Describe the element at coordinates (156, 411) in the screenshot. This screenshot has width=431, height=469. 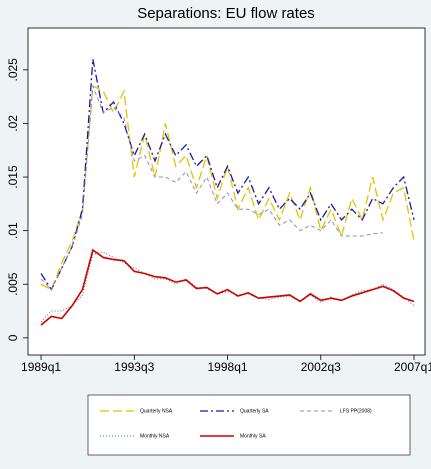
I see `legend-label: Quarterly NSA` at that location.